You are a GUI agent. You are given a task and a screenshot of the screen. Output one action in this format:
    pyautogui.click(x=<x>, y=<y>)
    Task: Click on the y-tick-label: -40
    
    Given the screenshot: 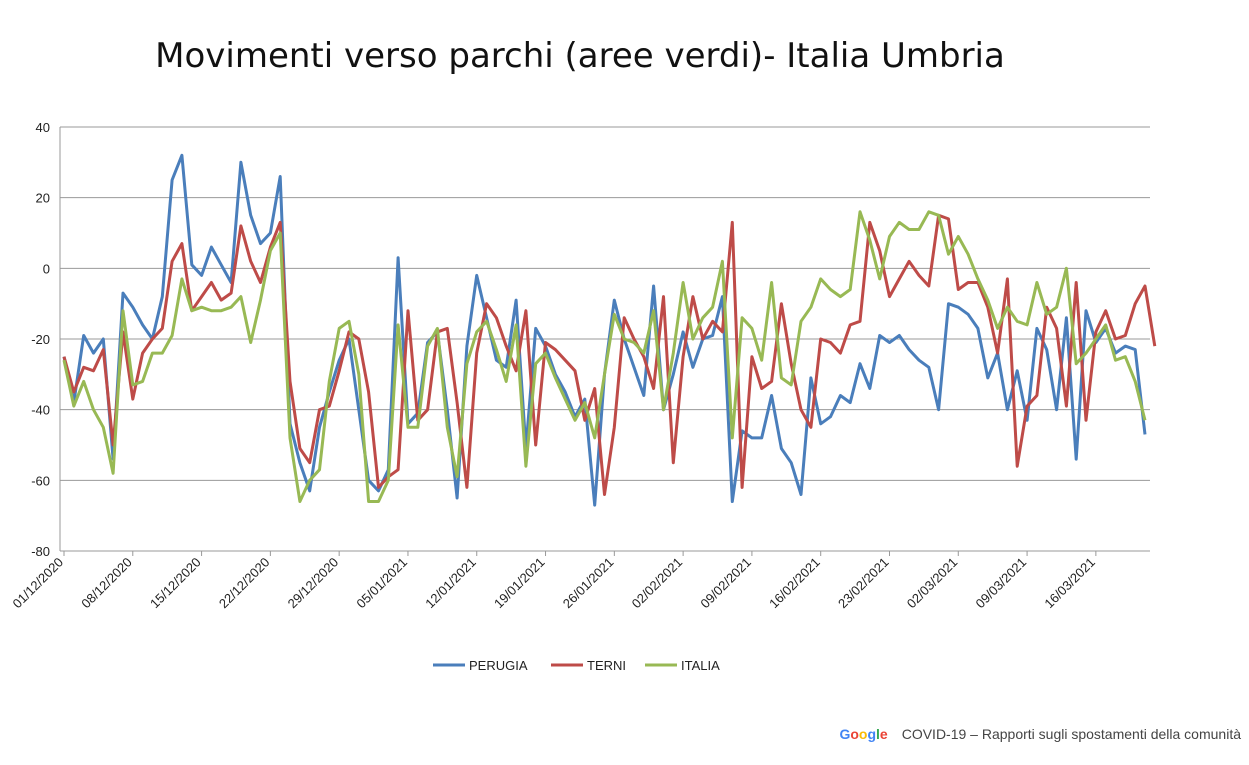 What is the action you would take?
    pyautogui.click(x=40, y=410)
    